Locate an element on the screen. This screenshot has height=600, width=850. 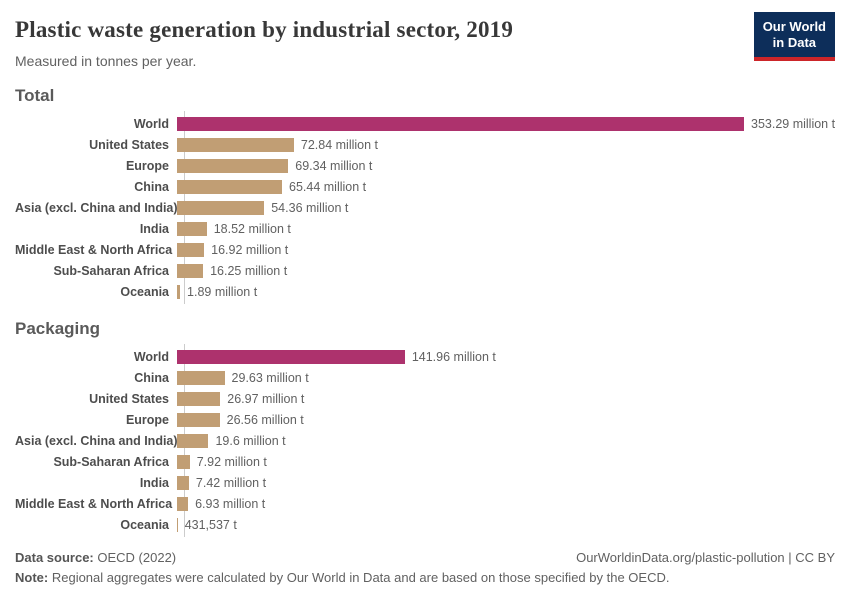
section-title: Total is located at coordinates (35, 95).